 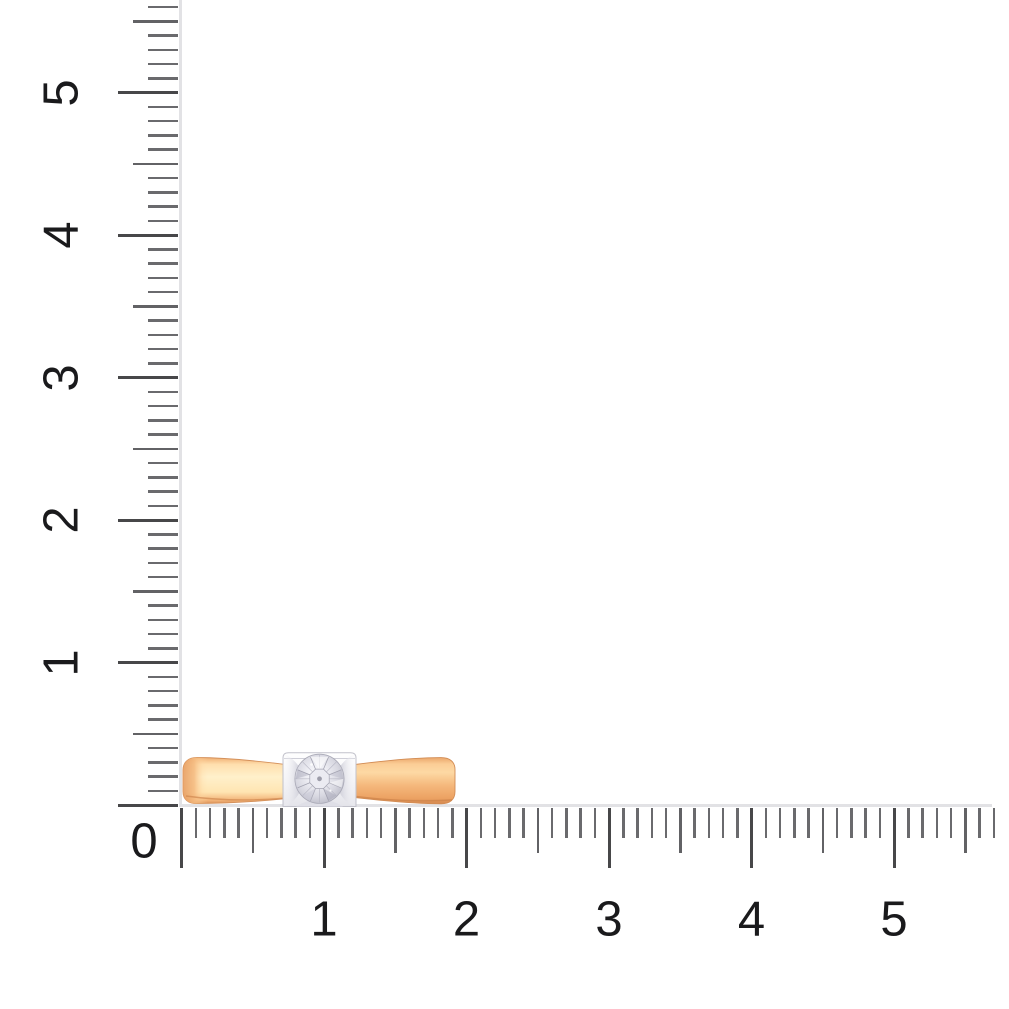 I want to click on v-ruler-label: 4, so click(x=61, y=235).